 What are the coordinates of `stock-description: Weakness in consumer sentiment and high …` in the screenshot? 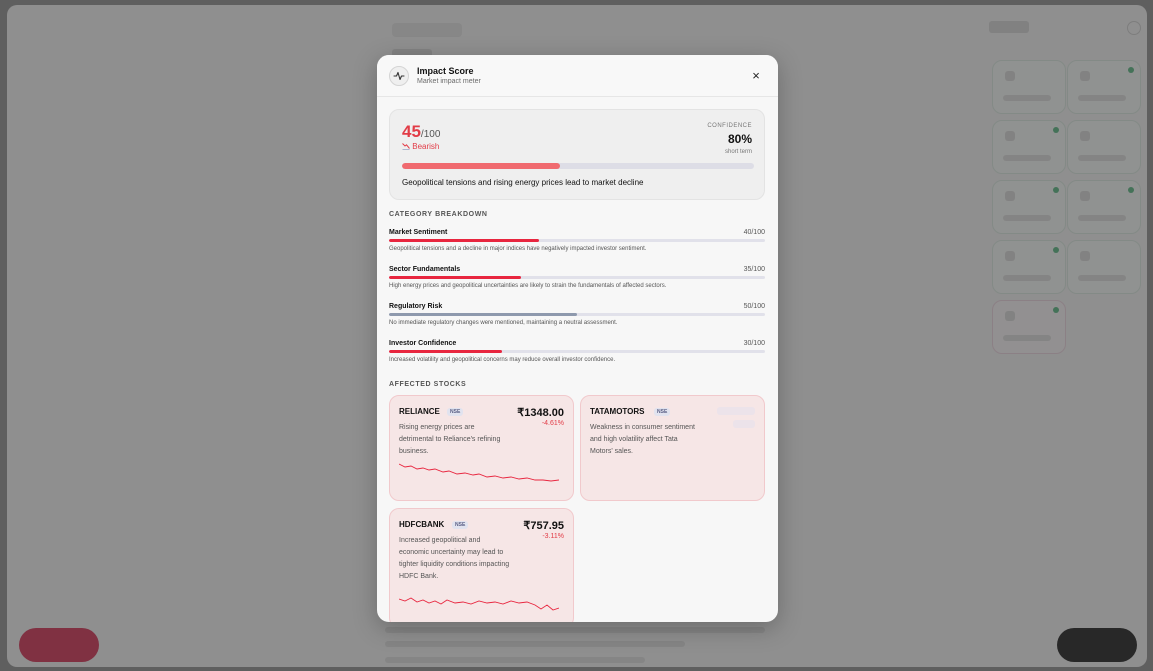 It's located at (642, 439).